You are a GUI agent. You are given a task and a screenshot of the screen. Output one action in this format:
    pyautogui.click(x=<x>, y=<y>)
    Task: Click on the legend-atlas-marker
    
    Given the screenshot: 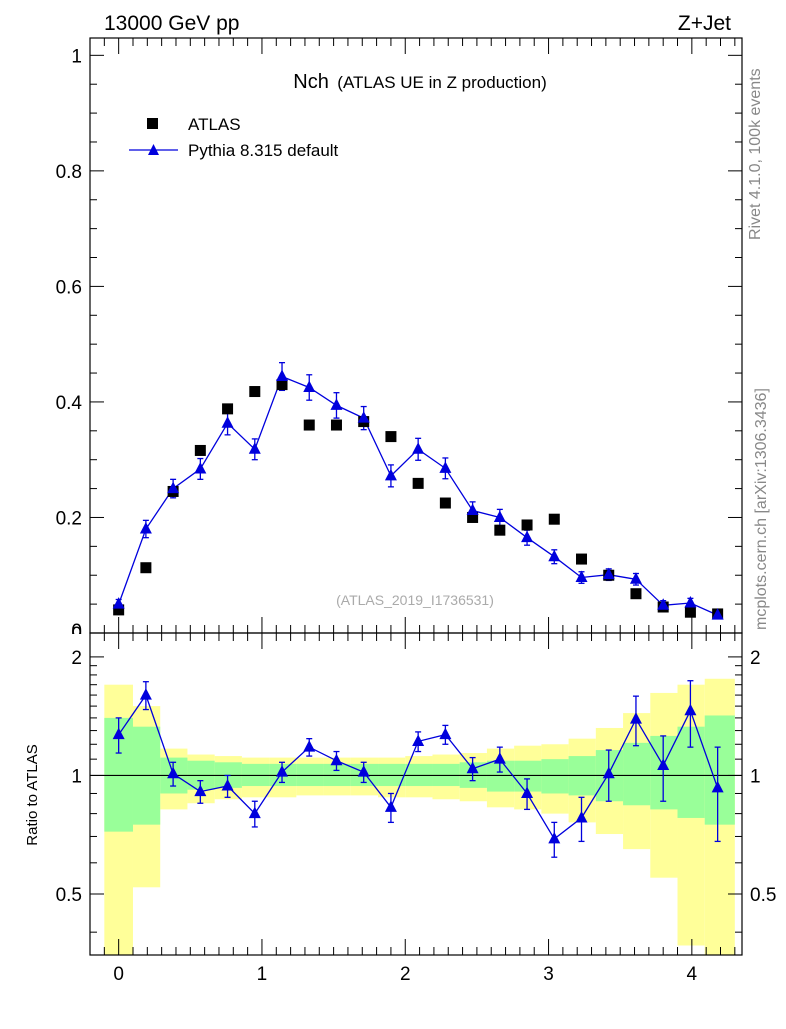 What is the action you would take?
    pyautogui.click(x=152, y=123)
    